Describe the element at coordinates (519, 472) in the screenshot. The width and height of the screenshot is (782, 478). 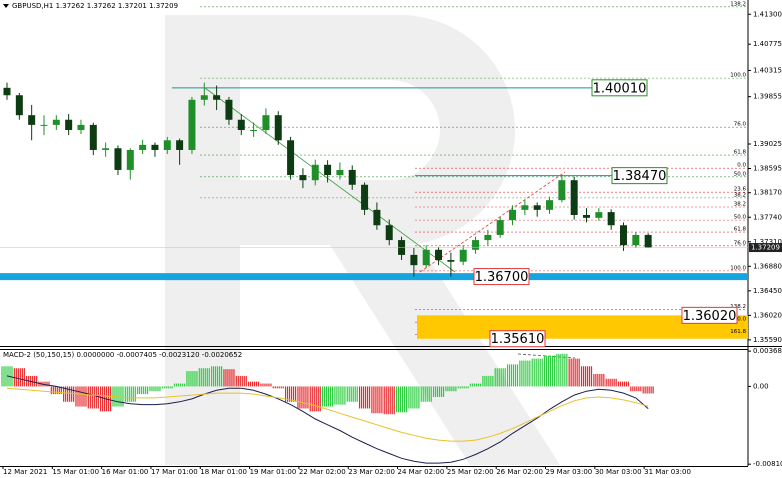
I see `x-tick-label: 26 Mar 02:00` at that location.